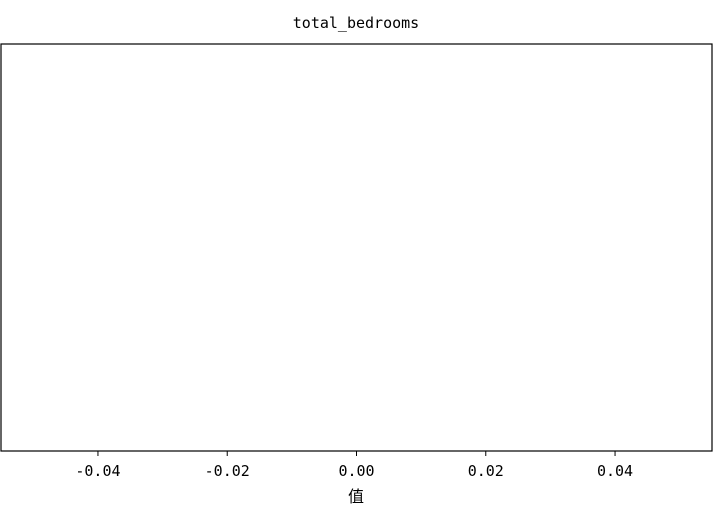 Image resolution: width=718 pixels, height=509 pixels. What do you see at coordinates (615, 471) in the screenshot?
I see `x-tick-label: 0.04` at bounding box center [615, 471].